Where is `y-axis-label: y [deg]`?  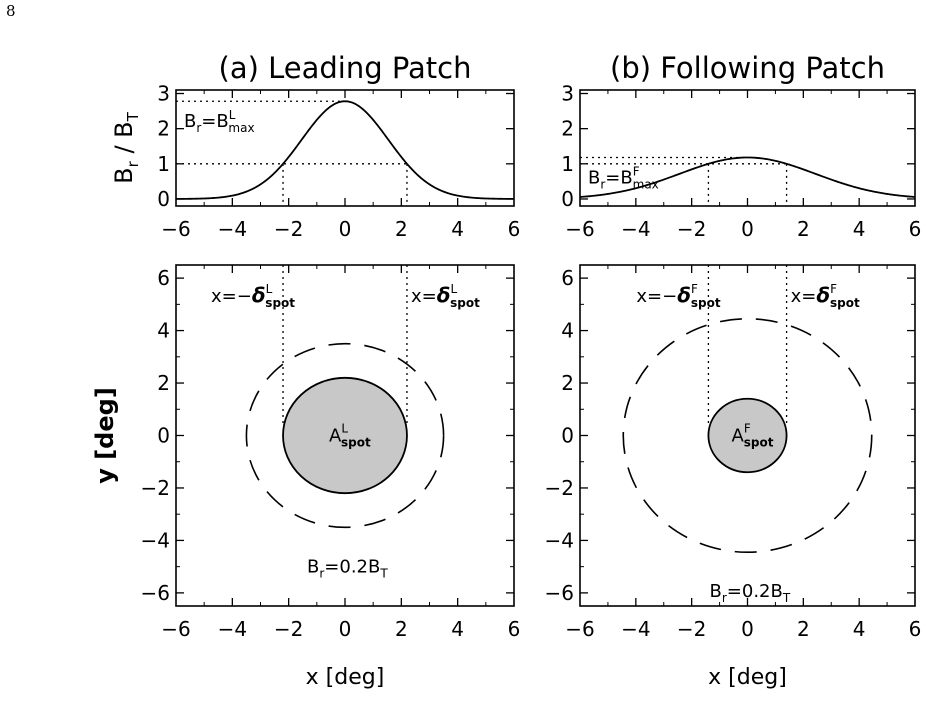 y-axis-label: y [deg] is located at coordinates (105, 435).